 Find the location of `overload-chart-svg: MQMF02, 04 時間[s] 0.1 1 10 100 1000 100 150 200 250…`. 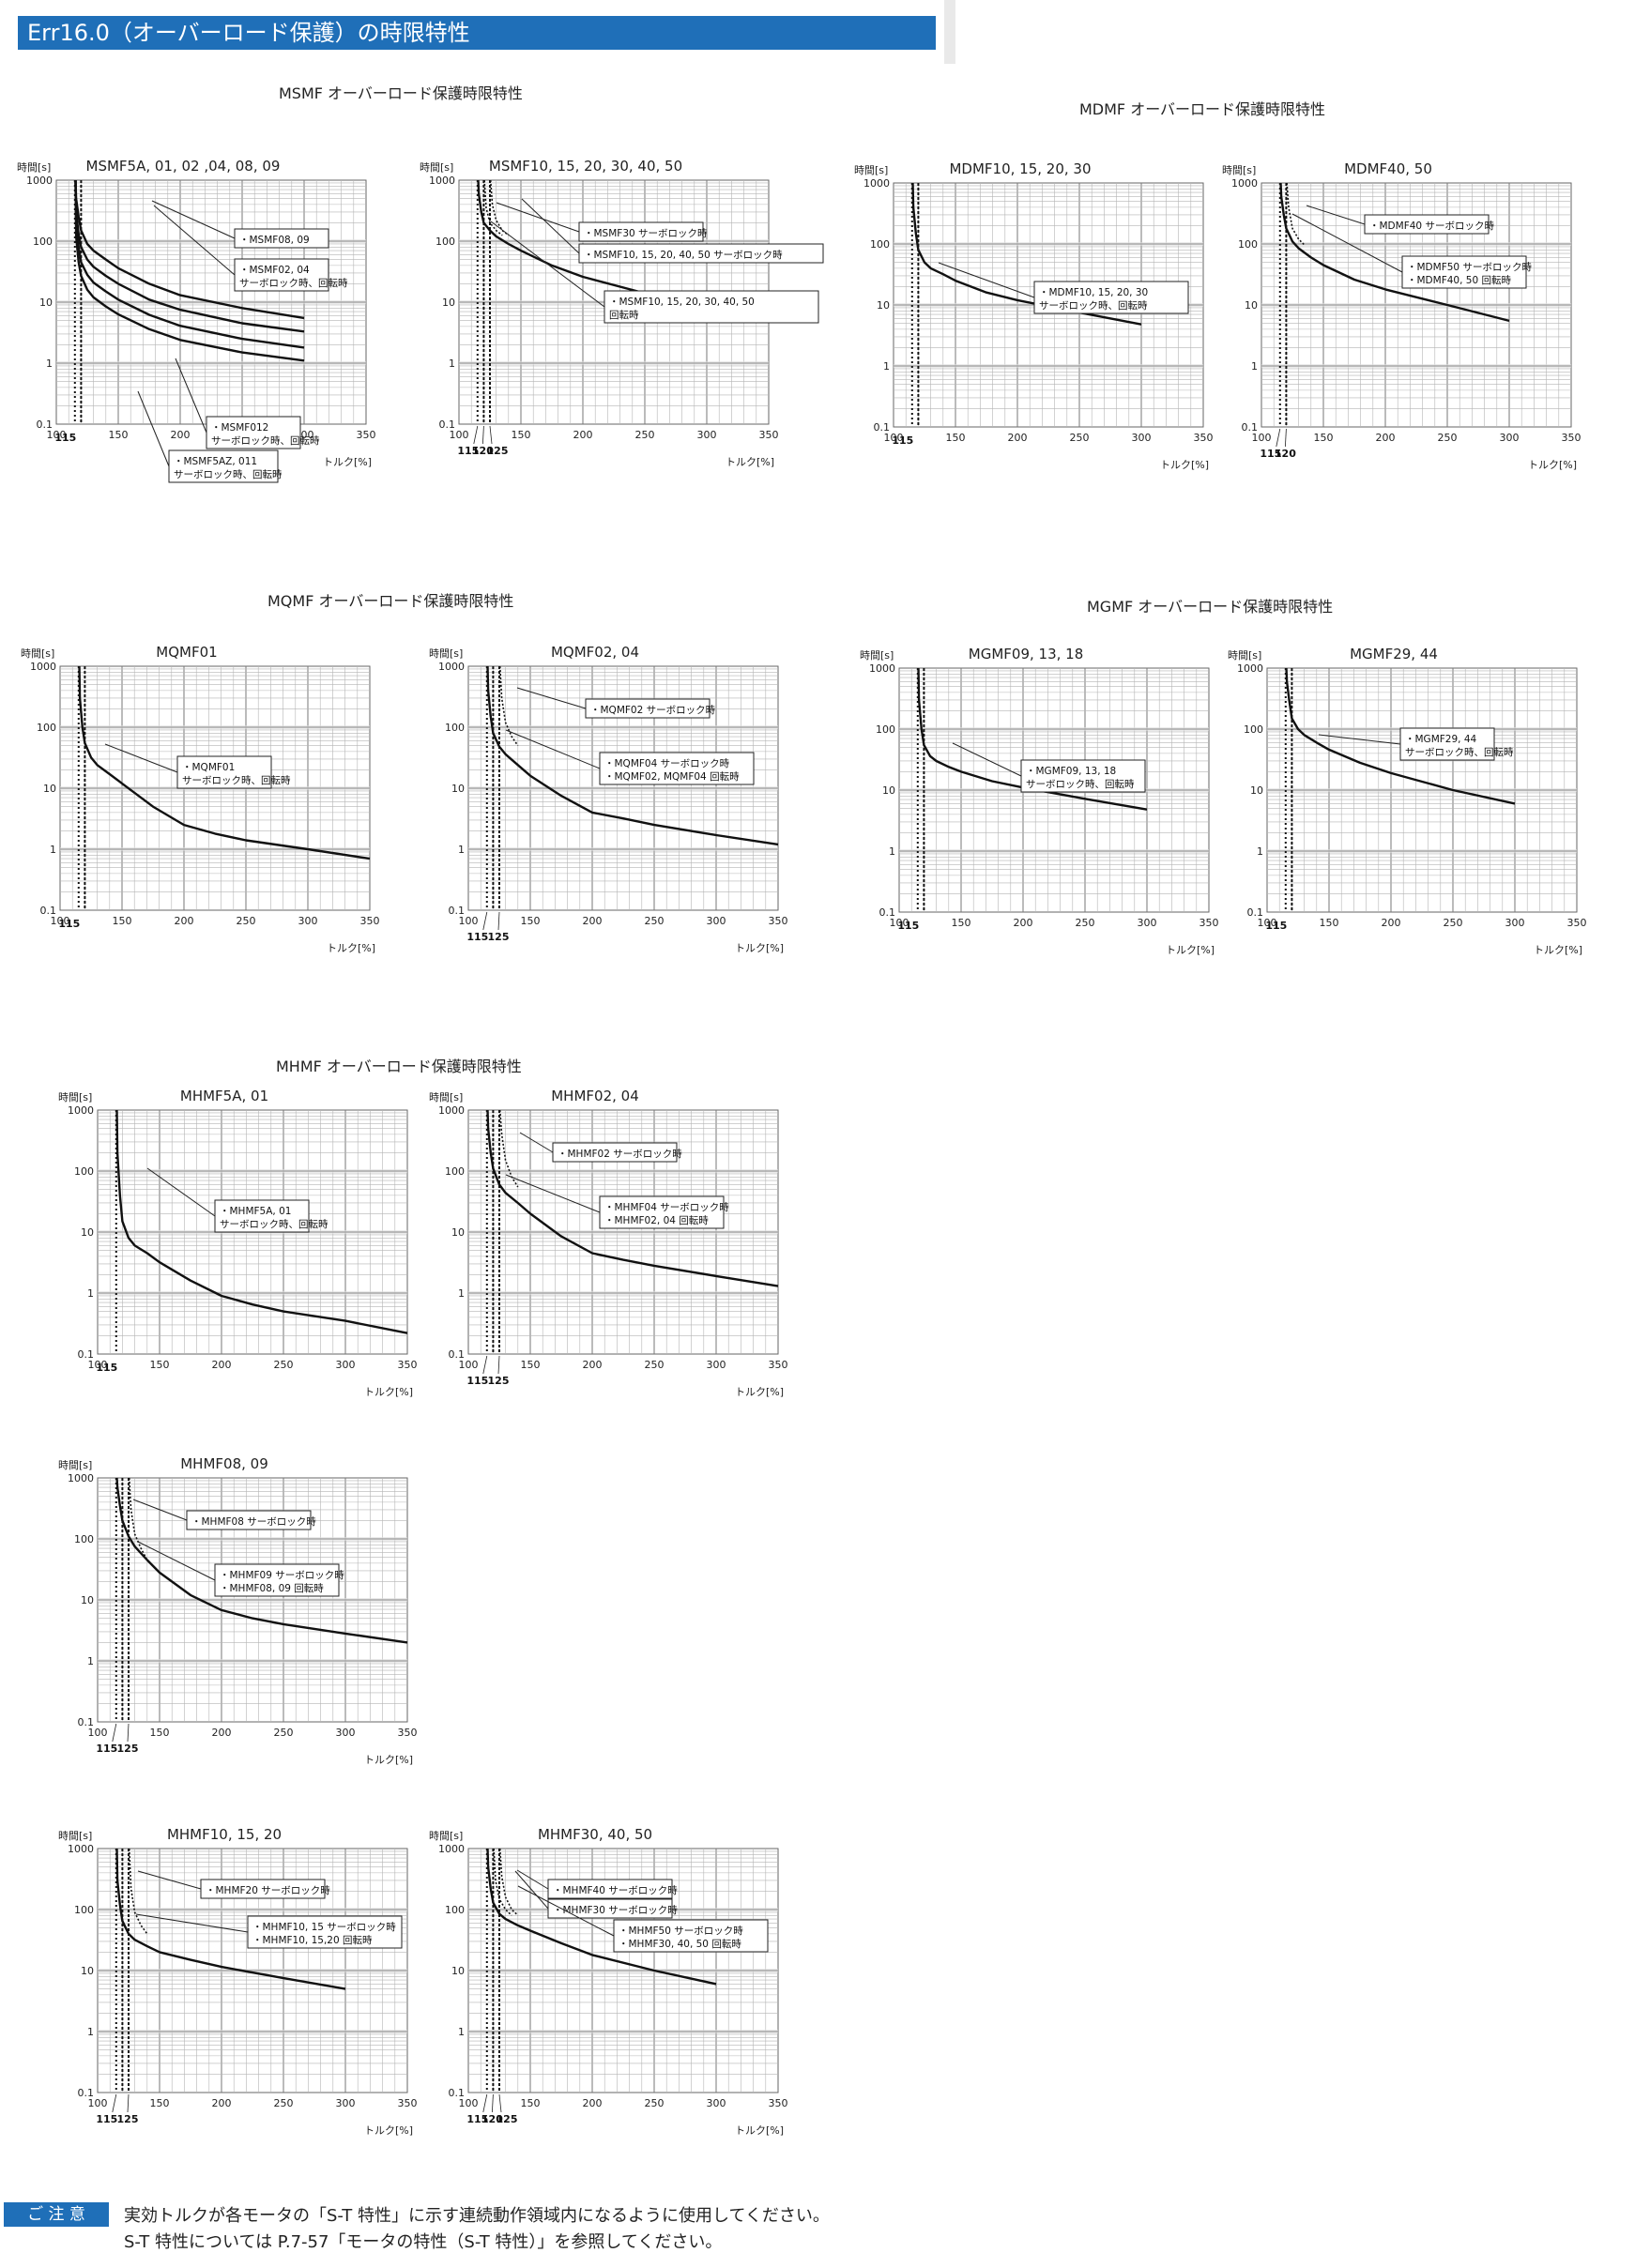

overload-chart-svg: MQMF02, 04 時間[s] 0.1 1 10 100 1000 100 150 200 250… is located at coordinates (608, 799).